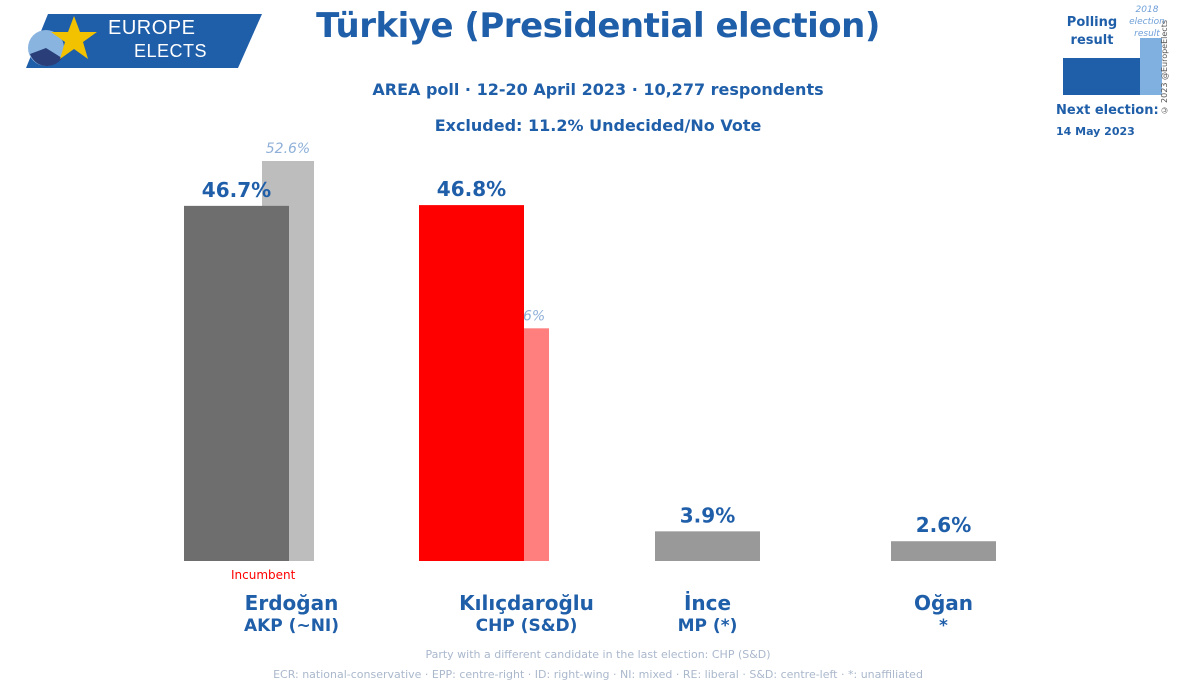 The width and height of the screenshot is (1196, 699). Describe the element at coordinates (1107, 110) in the screenshot. I see `next-election-label: Next election:` at that location.